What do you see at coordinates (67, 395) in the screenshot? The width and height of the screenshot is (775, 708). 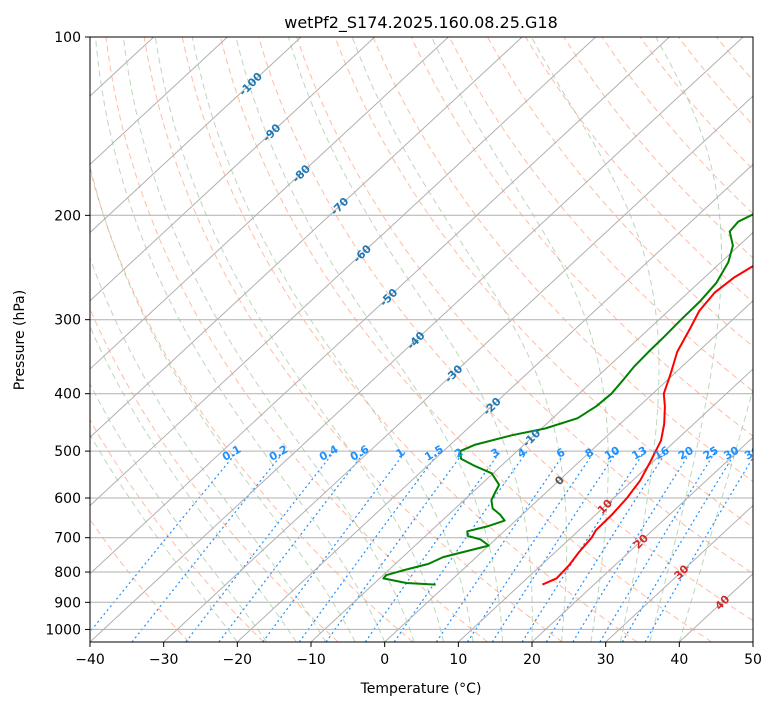 I see `y-tick-label: 400` at bounding box center [67, 395].